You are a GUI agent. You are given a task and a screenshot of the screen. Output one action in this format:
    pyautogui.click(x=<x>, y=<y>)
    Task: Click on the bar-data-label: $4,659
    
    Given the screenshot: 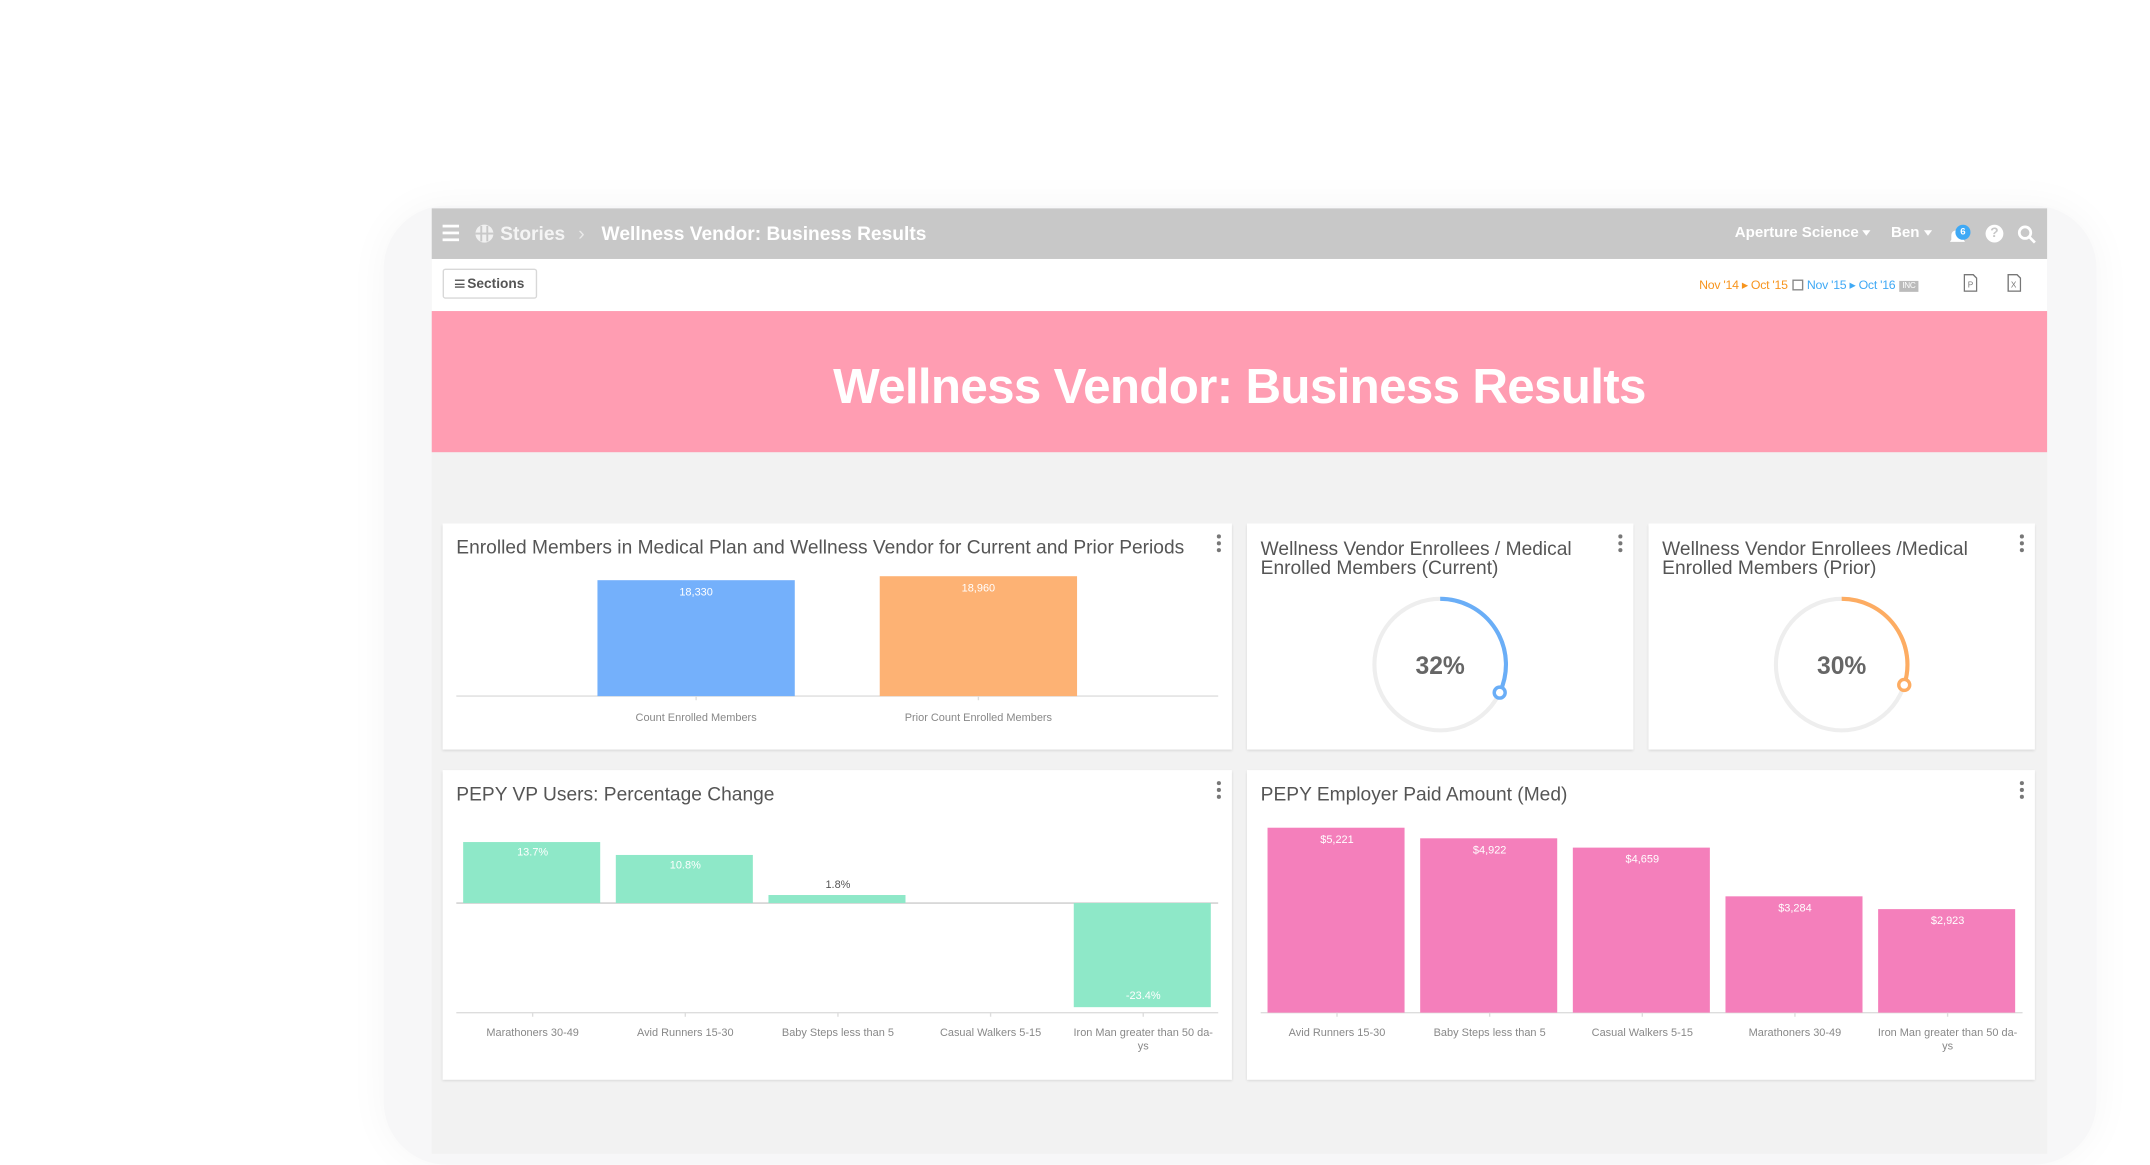 What is the action you would take?
    pyautogui.click(x=1643, y=860)
    